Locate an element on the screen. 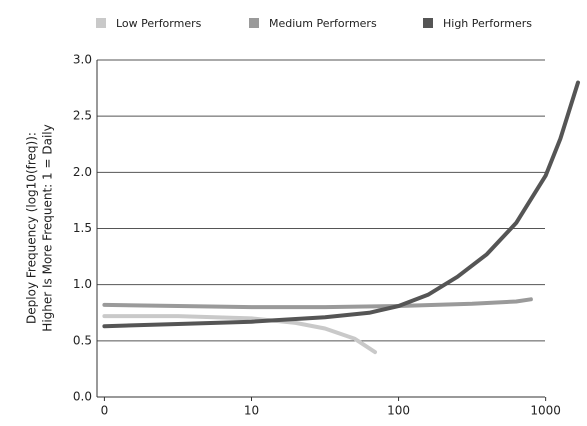  x-tick-label: 10 is located at coordinates (251, 411).